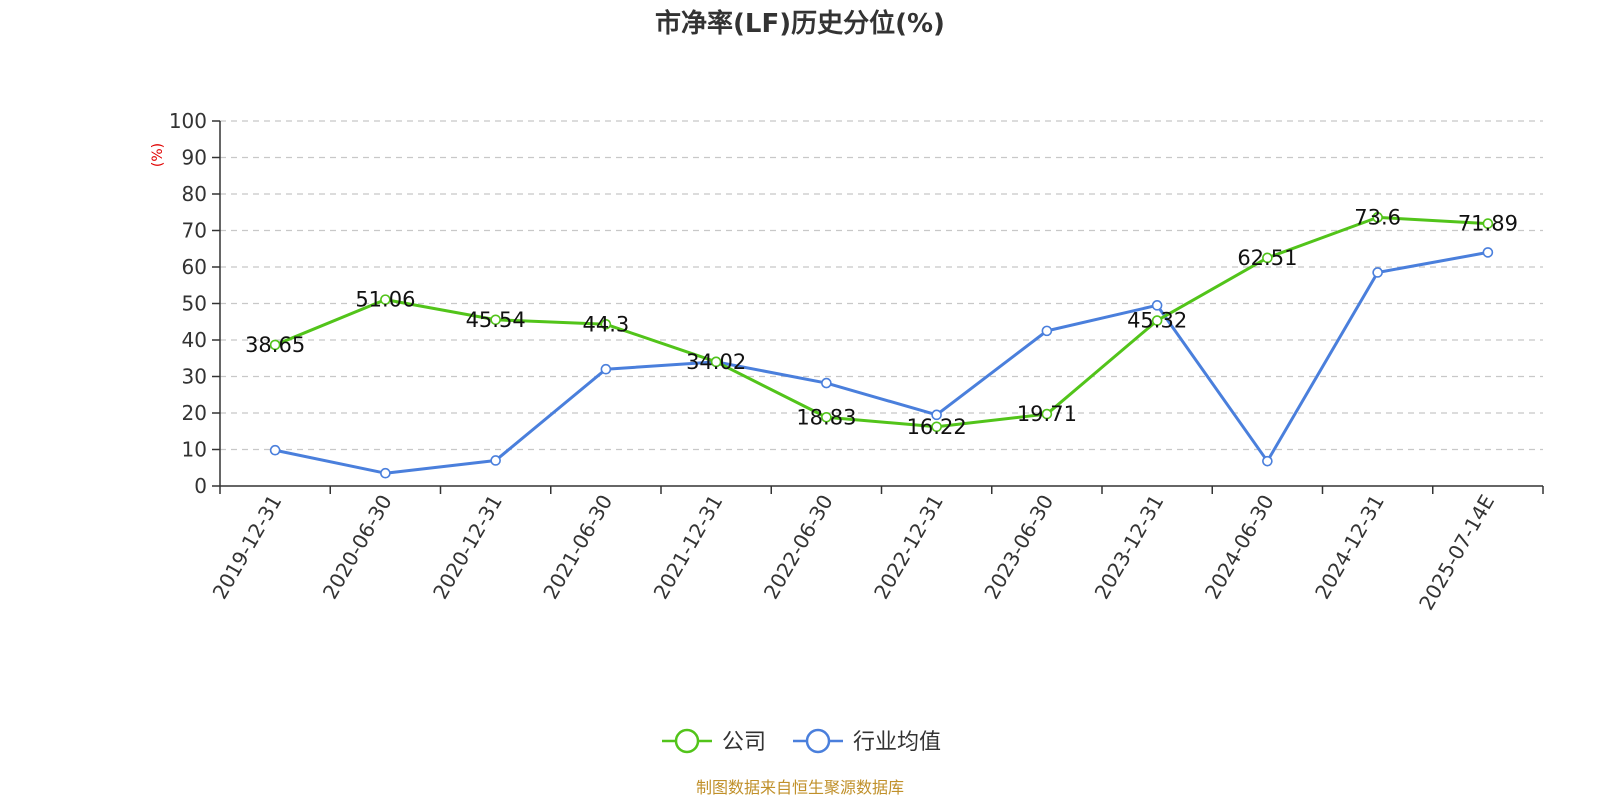  What do you see at coordinates (800, 23) in the screenshot?
I see `chart-title: 市净率(LF)历史分位(%)` at bounding box center [800, 23].